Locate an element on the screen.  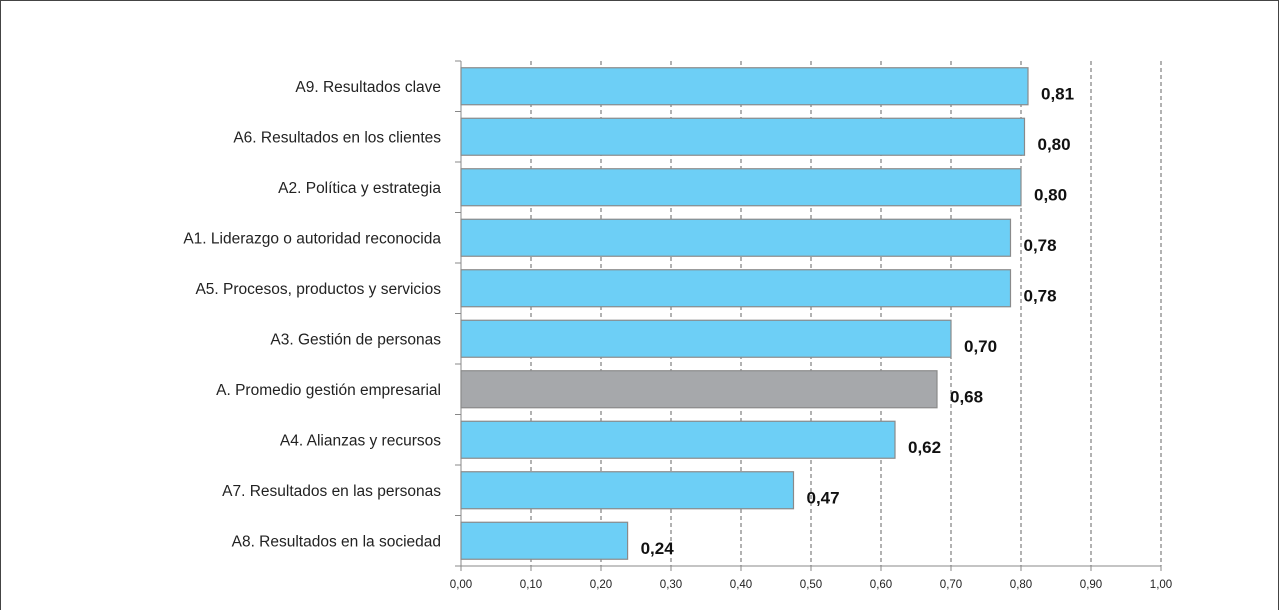
category-label: A7. Resultados en las personas is located at coordinates (331, 491).